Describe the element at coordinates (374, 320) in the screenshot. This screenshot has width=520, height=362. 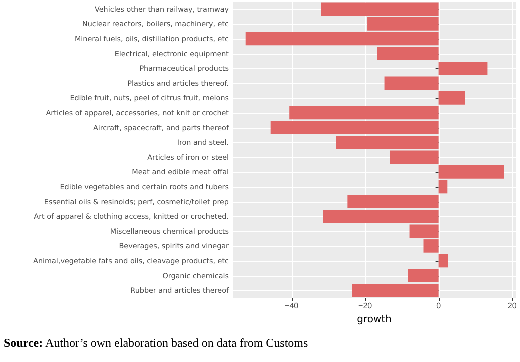
I see `x-axis-title: growth` at that location.